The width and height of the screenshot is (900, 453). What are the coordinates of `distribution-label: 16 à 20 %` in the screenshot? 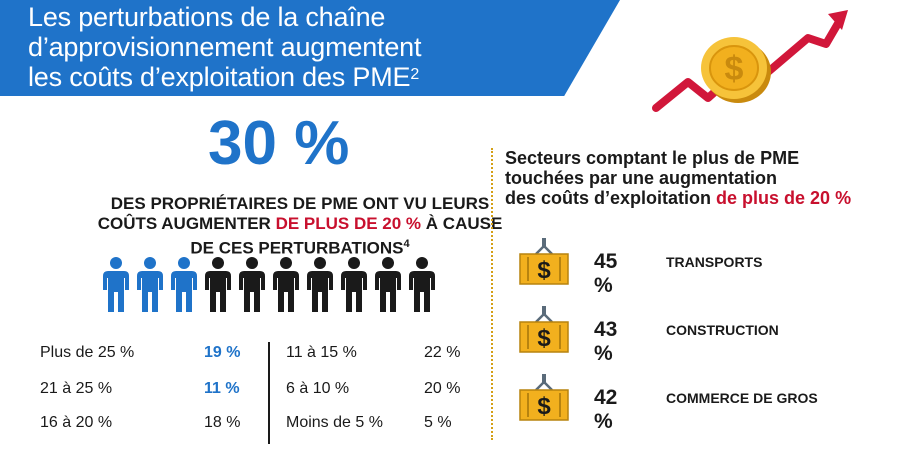 It's located at (76, 422).